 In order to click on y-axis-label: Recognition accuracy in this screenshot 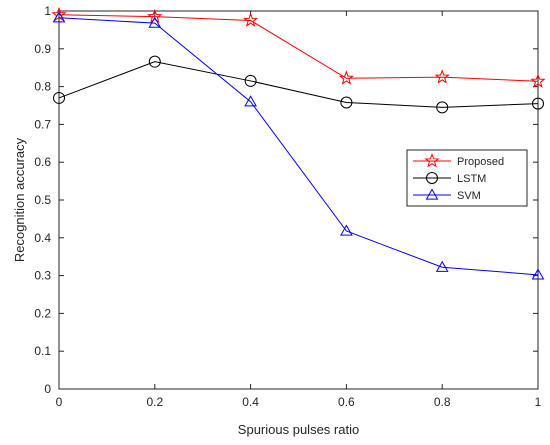, I will do `click(19, 199)`.